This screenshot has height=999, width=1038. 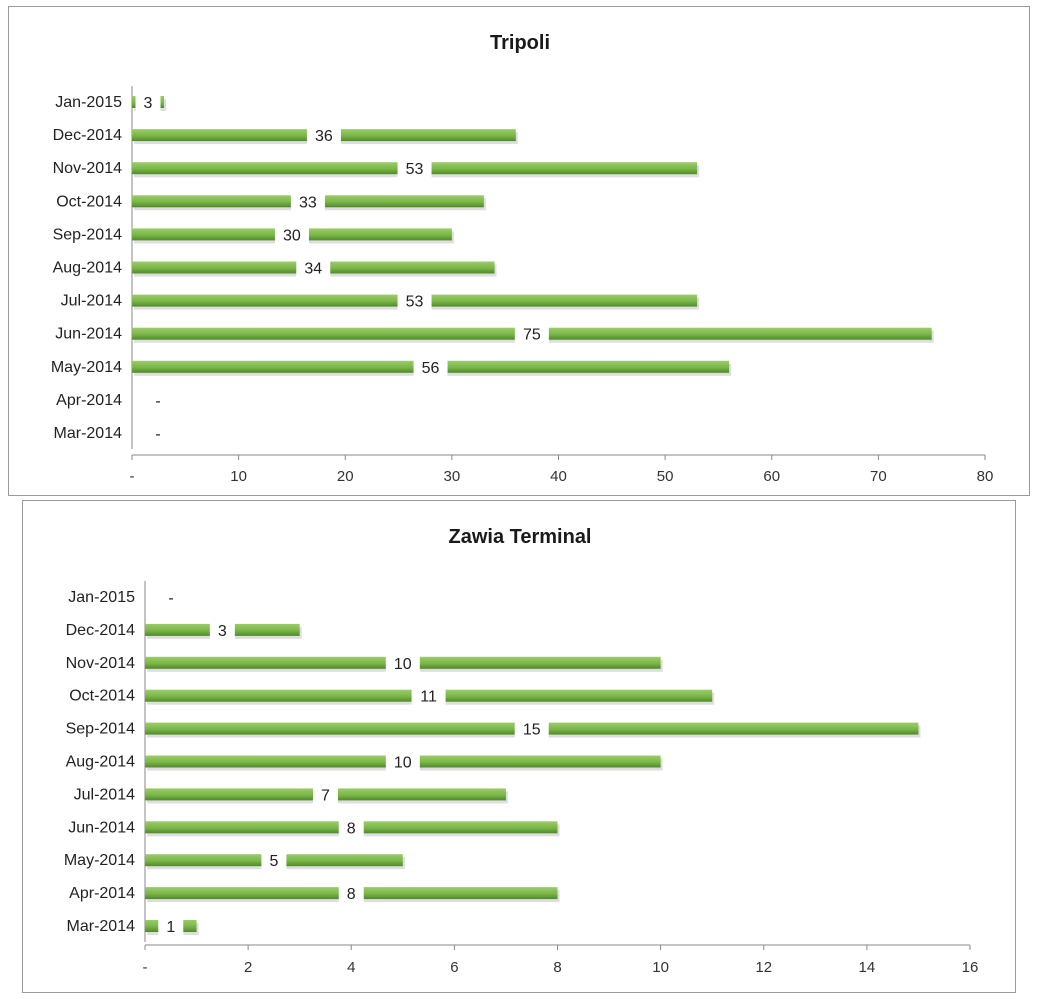 I want to click on tripoli-data-label: 34, so click(x=313, y=269).